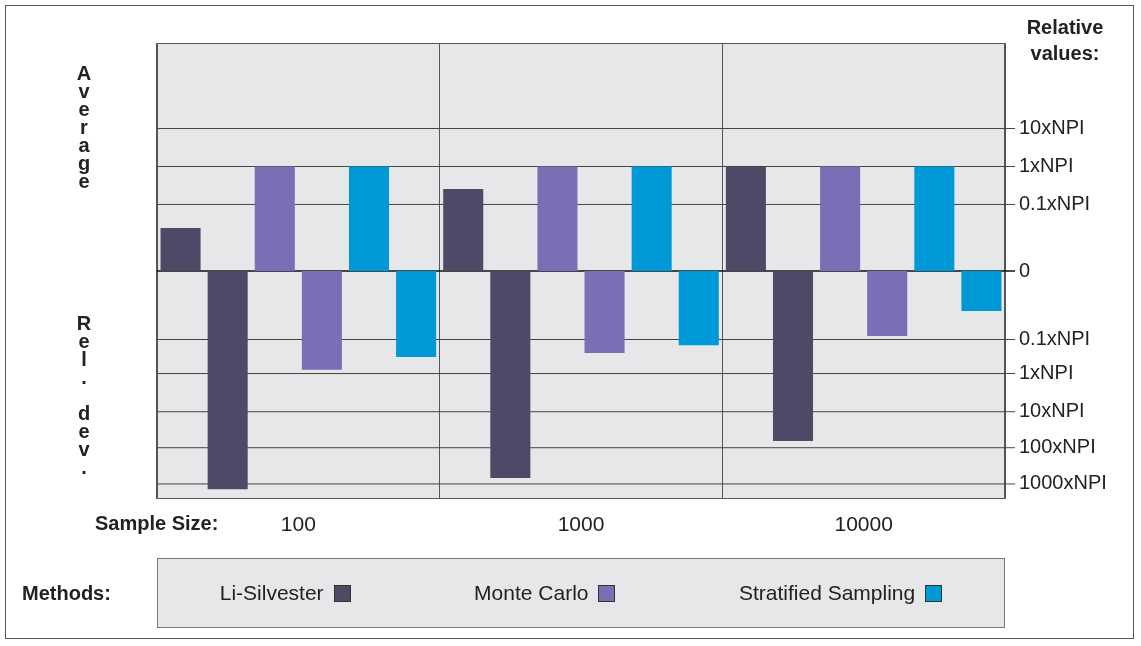 The image size is (1141, 646). What do you see at coordinates (863, 524) in the screenshot?
I see `x-tick-label: 10000` at bounding box center [863, 524].